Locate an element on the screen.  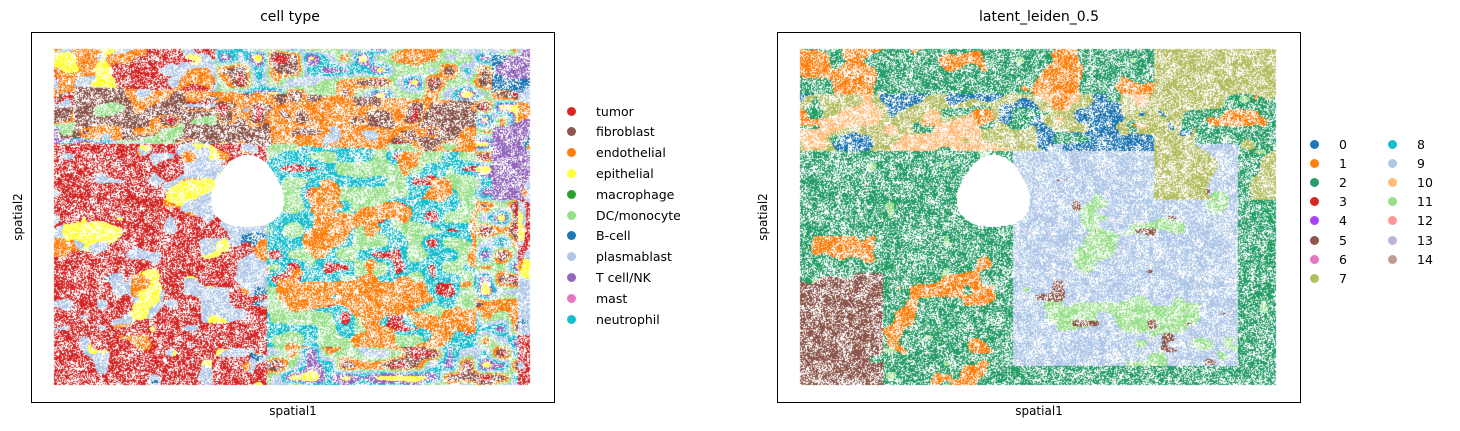
legend-label: 9 is located at coordinates (1421, 163).